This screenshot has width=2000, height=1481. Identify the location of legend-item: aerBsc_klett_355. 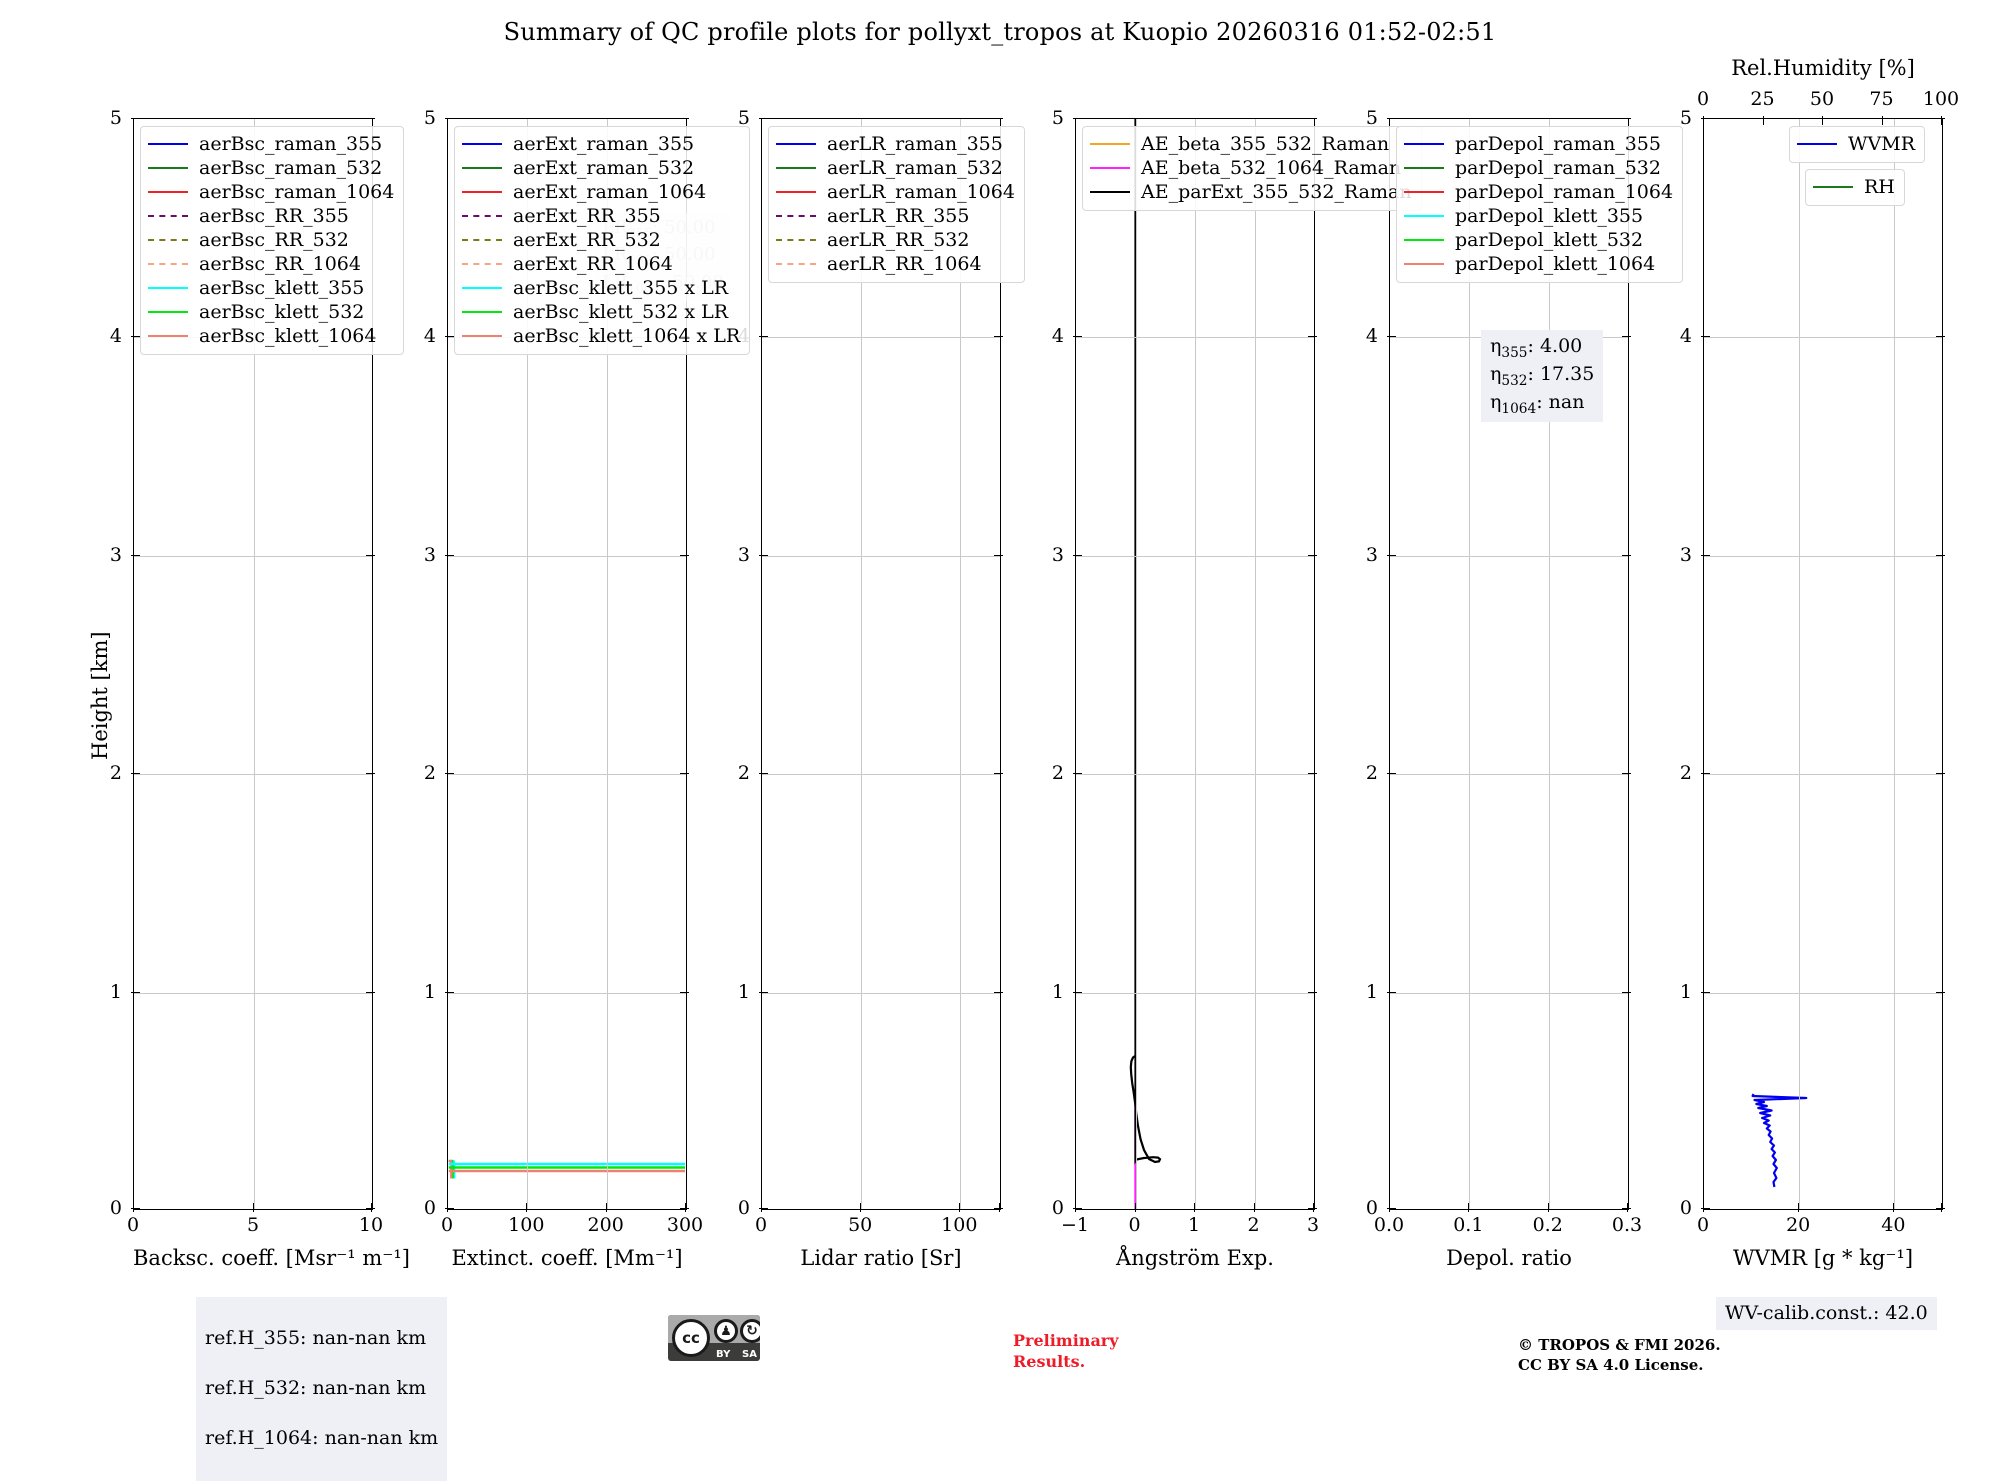
(271, 288).